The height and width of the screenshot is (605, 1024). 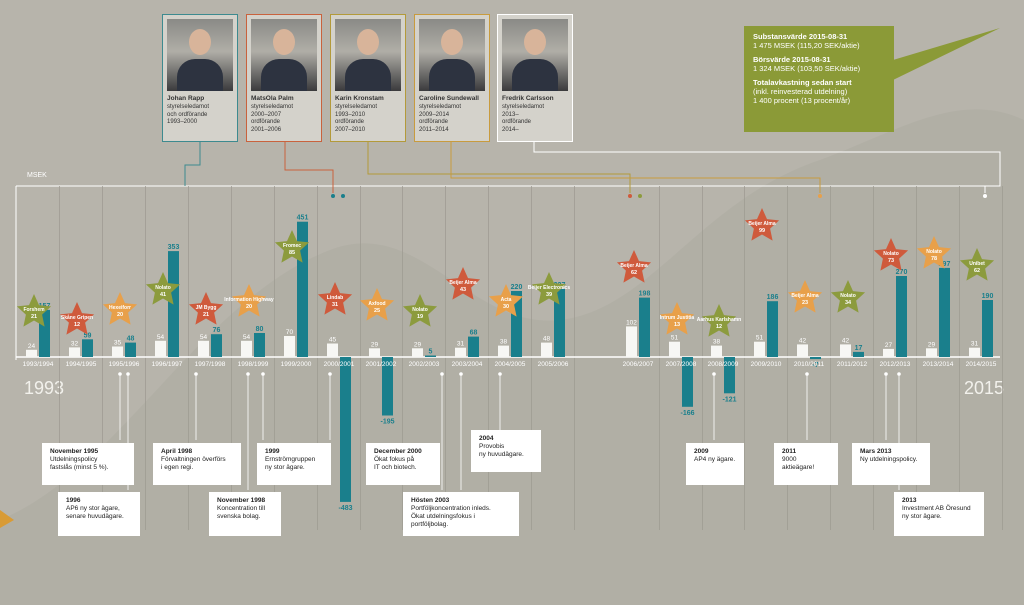 I want to click on category-label: 2006/2007, so click(x=638, y=364).